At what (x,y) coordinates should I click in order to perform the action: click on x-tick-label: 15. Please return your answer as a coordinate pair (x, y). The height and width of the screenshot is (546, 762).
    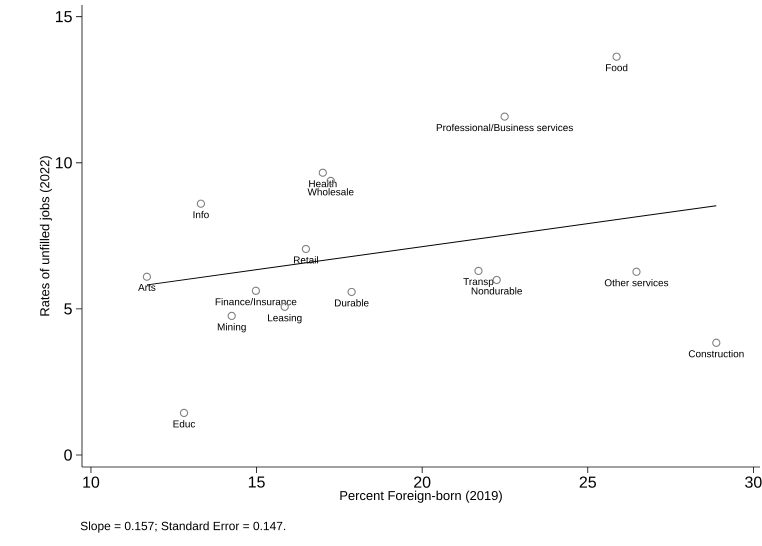
    Looking at the image, I should click on (256, 482).